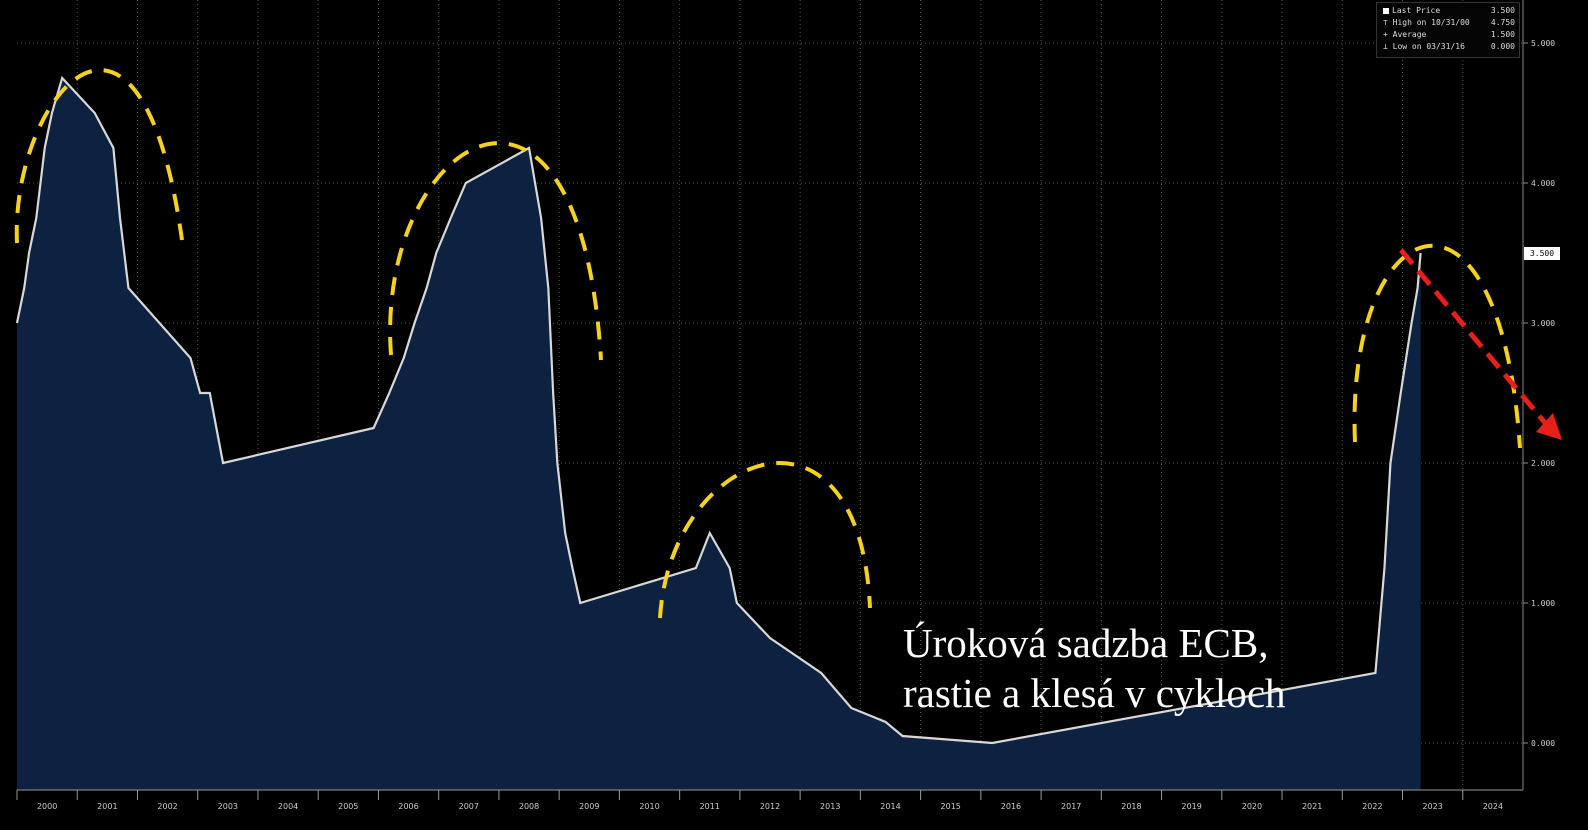 This screenshot has height=830, width=1588. What do you see at coordinates (1493, 806) in the screenshot?
I see `x-tick-label: 2024` at bounding box center [1493, 806].